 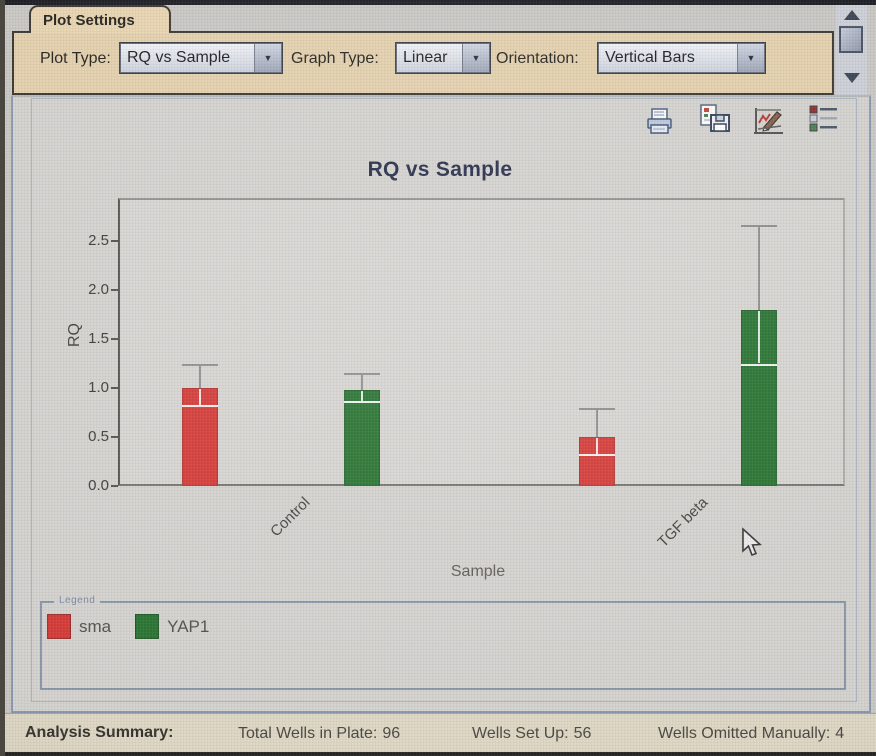 What do you see at coordinates (478, 571) in the screenshot?
I see `x-axis-label: Sample` at bounding box center [478, 571].